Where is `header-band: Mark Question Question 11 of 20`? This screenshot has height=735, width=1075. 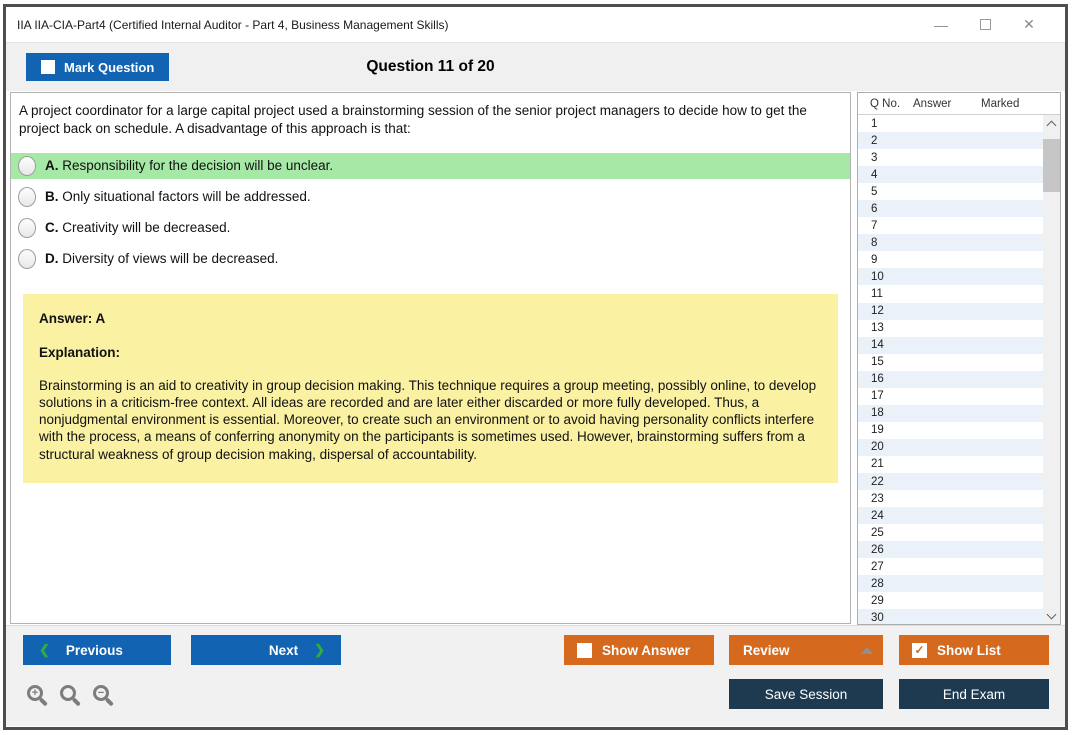 header-band: Mark Question Question 11 of 20 is located at coordinates (535, 67).